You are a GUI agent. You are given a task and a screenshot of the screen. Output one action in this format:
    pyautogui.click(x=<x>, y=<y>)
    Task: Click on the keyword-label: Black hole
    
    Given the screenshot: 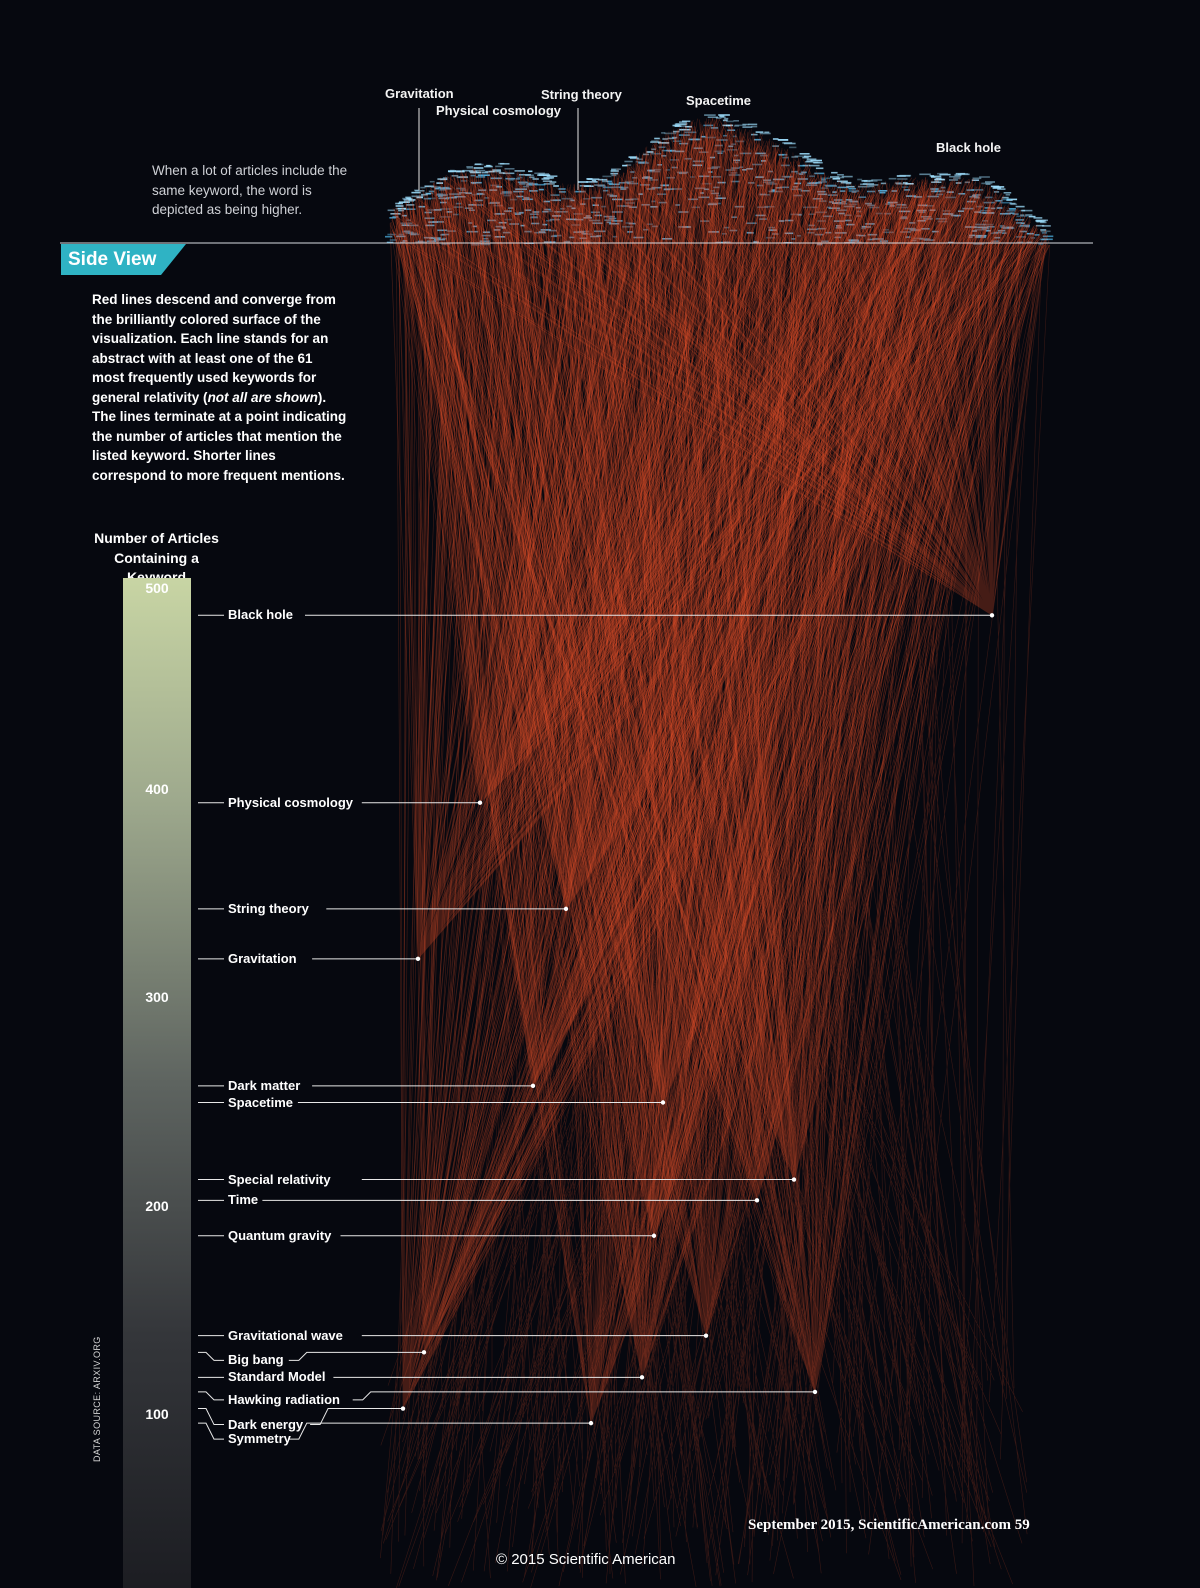 What is the action you would take?
    pyautogui.click(x=261, y=615)
    